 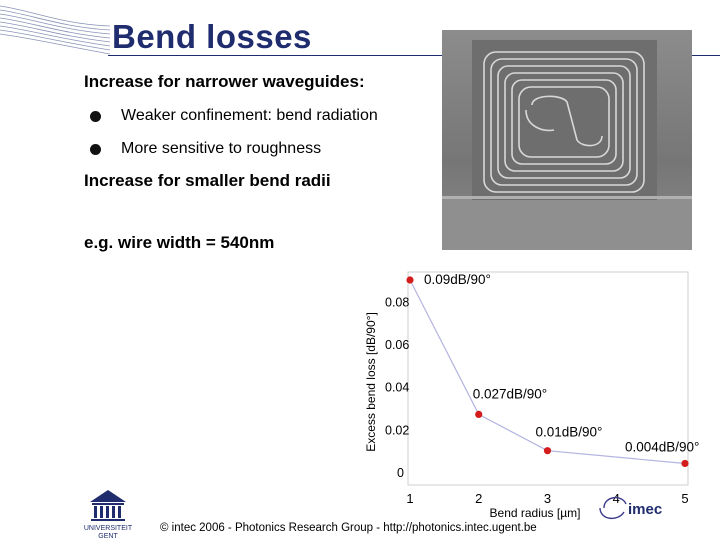 I want to click on slide-title: Bend losses, so click(x=212, y=36).